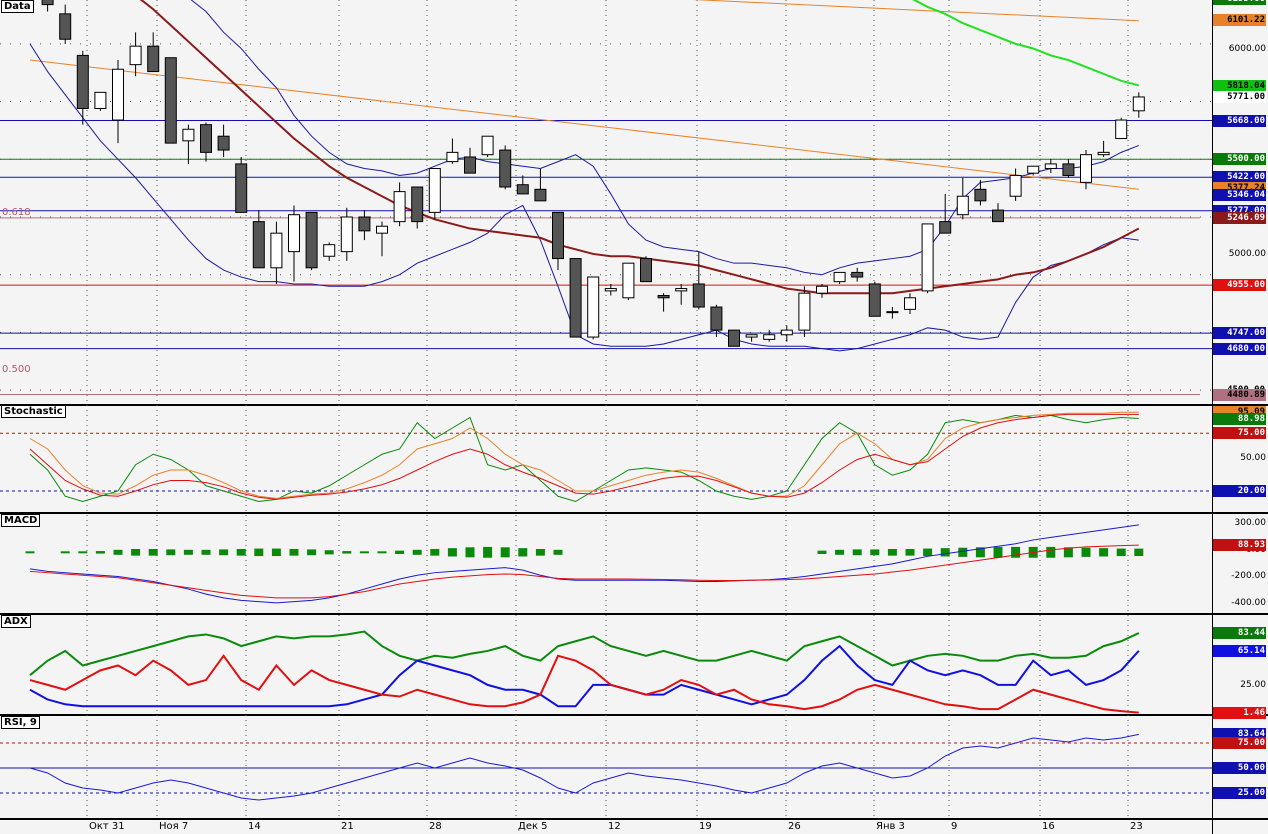 This screenshot has width=1268, height=834. Describe the element at coordinates (1239, 768) in the screenshot. I see `rsi-tag: 50.00` at that location.